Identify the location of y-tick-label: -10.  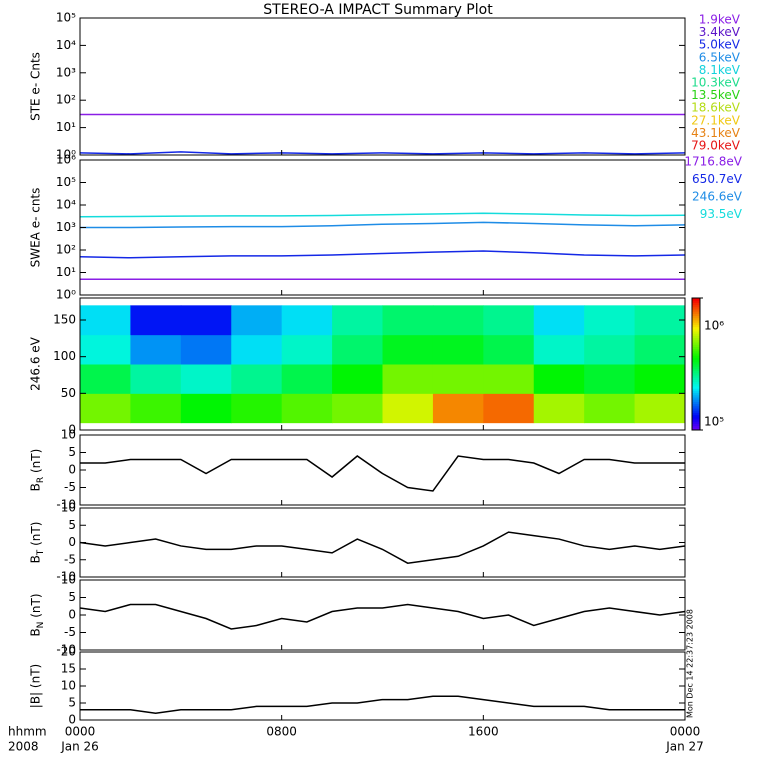
(66, 650).